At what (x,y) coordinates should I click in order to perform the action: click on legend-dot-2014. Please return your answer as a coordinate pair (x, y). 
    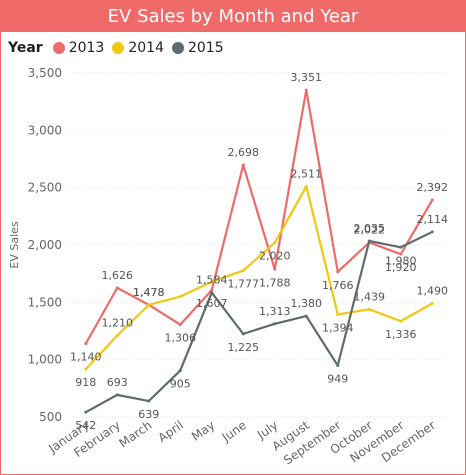
    Looking at the image, I should click on (118, 48).